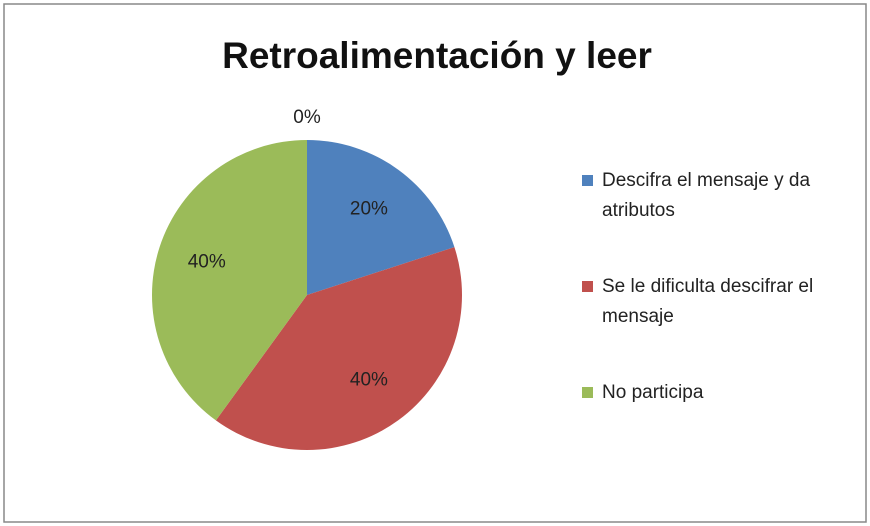 The image size is (870, 526). What do you see at coordinates (653, 392) in the screenshot?
I see `legend-label: No participa` at bounding box center [653, 392].